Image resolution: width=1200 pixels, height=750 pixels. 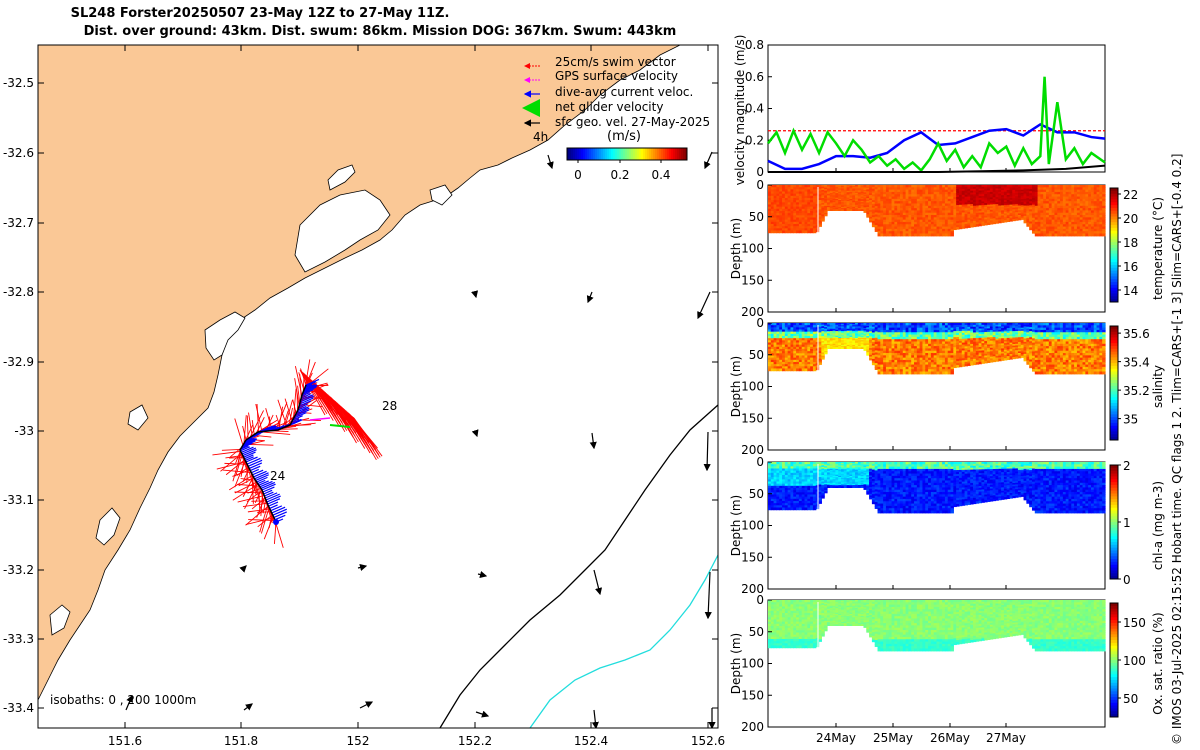 I want to click on section-ytick-label: 50, so click(x=756, y=217).